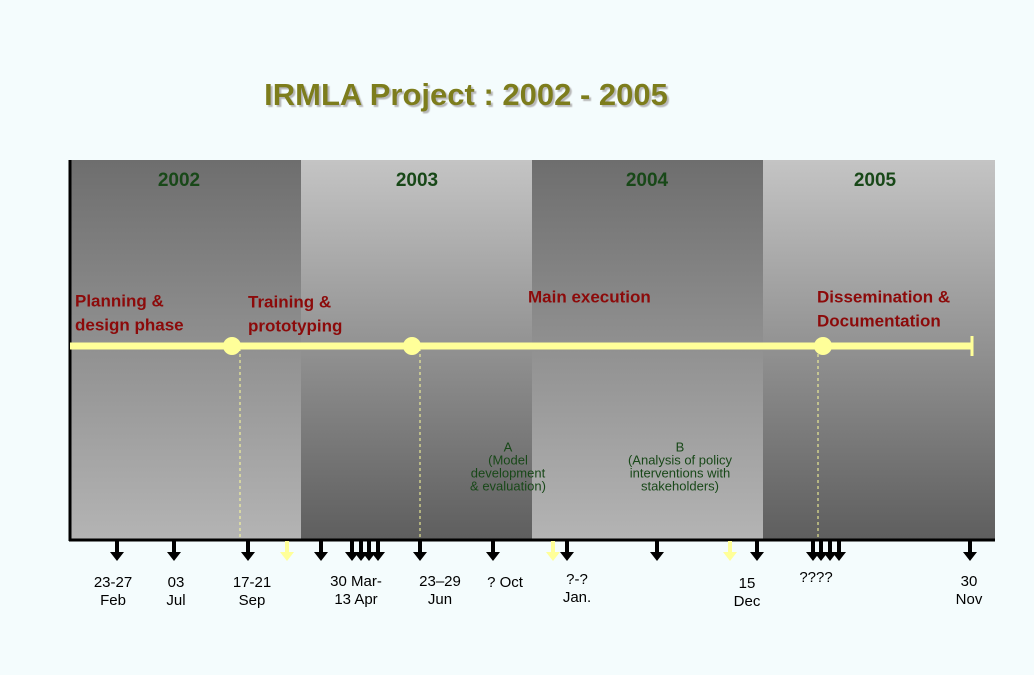 Image resolution: width=1034 pixels, height=675 pixels. What do you see at coordinates (113, 600) in the screenshot?
I see `date-label: Feb` at bounding box center [113, 600].